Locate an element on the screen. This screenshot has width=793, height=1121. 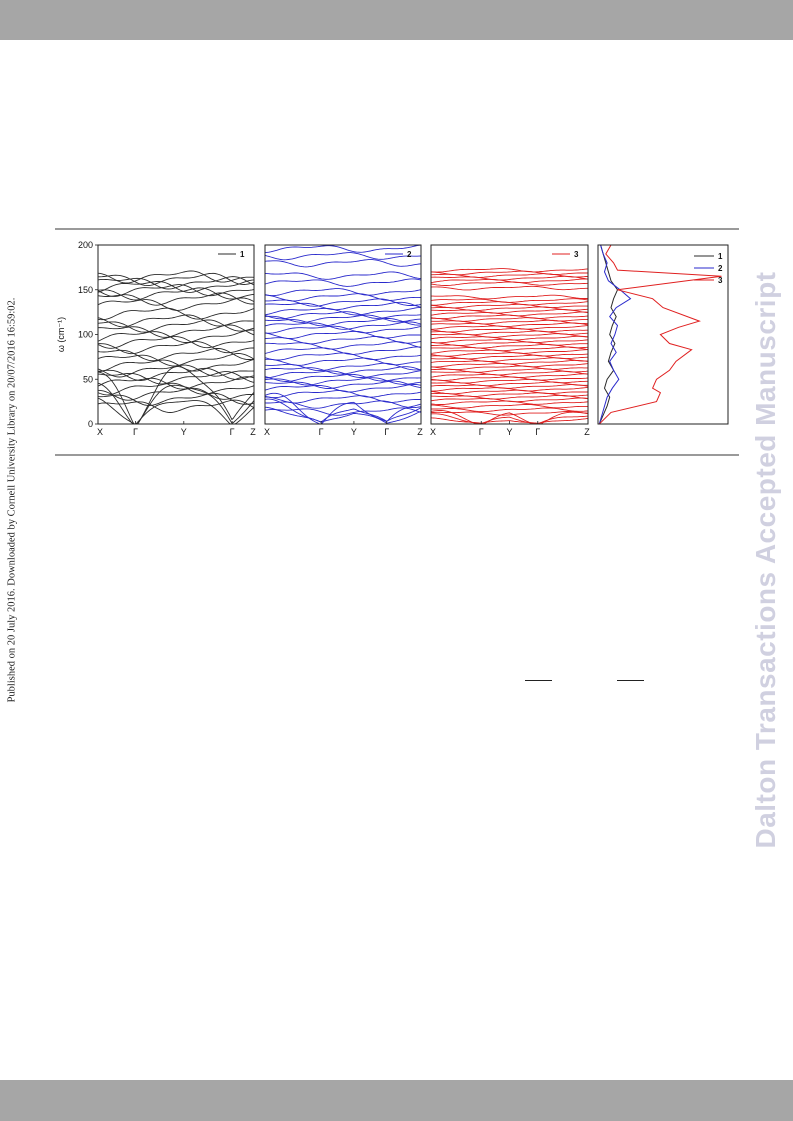
y-tick-label: 50 is located at coordinates (88, 379).